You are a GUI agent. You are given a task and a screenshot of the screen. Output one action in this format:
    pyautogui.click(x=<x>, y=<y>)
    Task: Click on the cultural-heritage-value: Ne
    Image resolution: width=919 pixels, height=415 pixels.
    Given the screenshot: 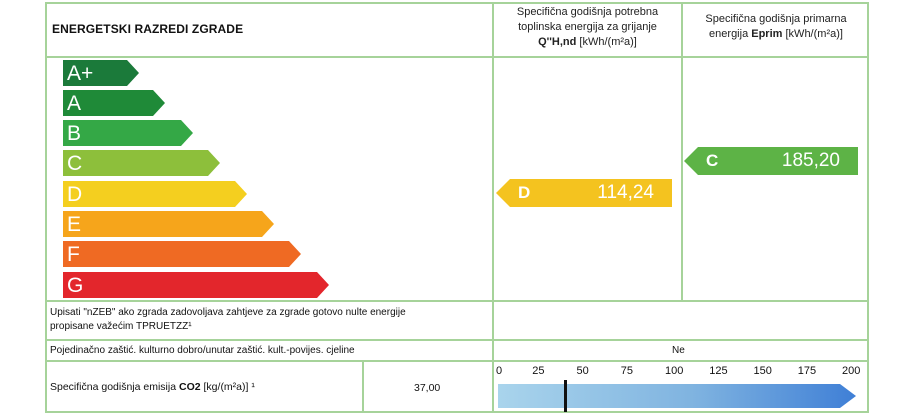 What is the action you would take?
    pyautogui.click(x=678, y=350)
    